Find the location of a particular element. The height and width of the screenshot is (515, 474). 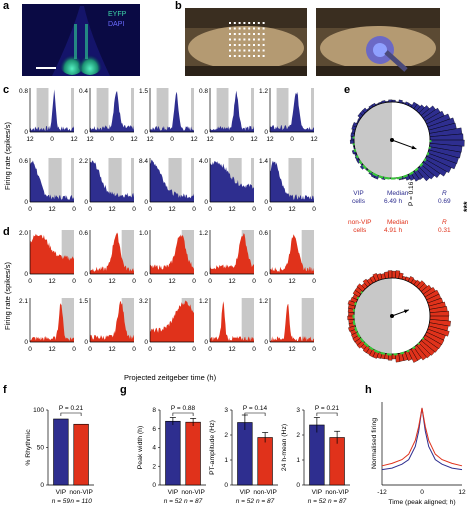

y-tick-top: 1.2 is located at coordinates (263, 91).